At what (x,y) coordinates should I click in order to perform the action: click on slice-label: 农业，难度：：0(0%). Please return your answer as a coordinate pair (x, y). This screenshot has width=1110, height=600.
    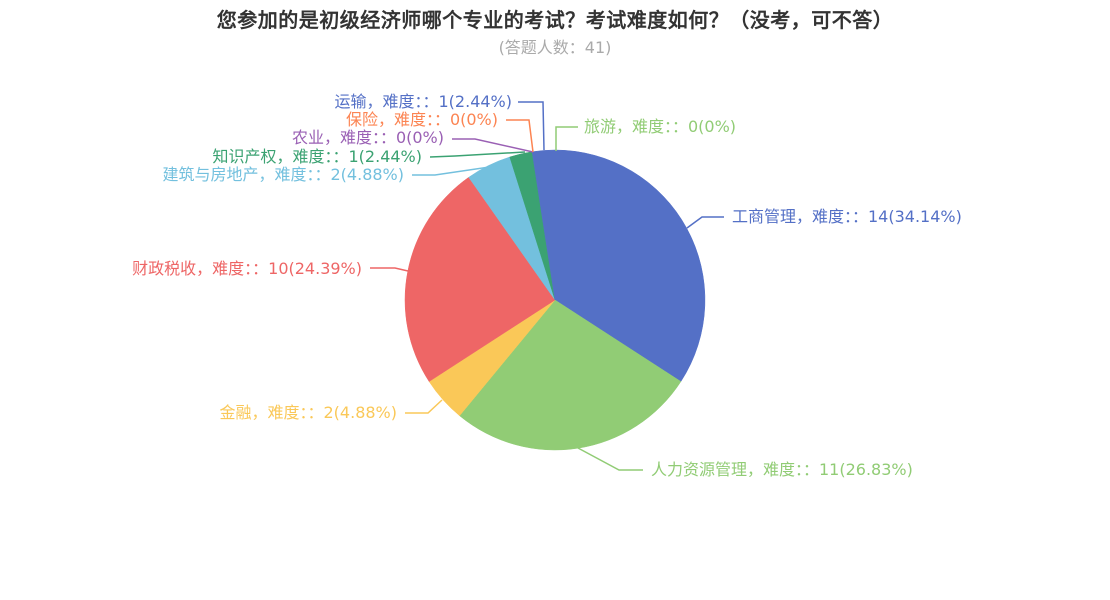
    Looking at the image, I should click on (368, 137).